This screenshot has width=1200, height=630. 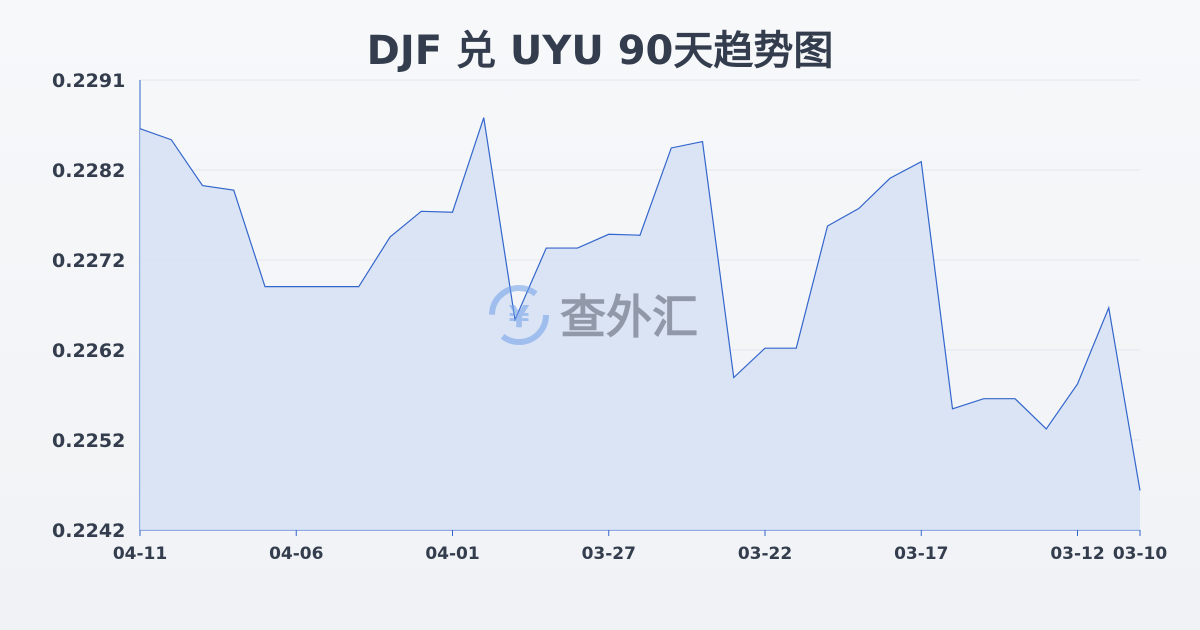 What do you see at coordinates (452, 554) in the screenshot?
I see `x-tick-label: 04-01` at bounding box center [452, 554].